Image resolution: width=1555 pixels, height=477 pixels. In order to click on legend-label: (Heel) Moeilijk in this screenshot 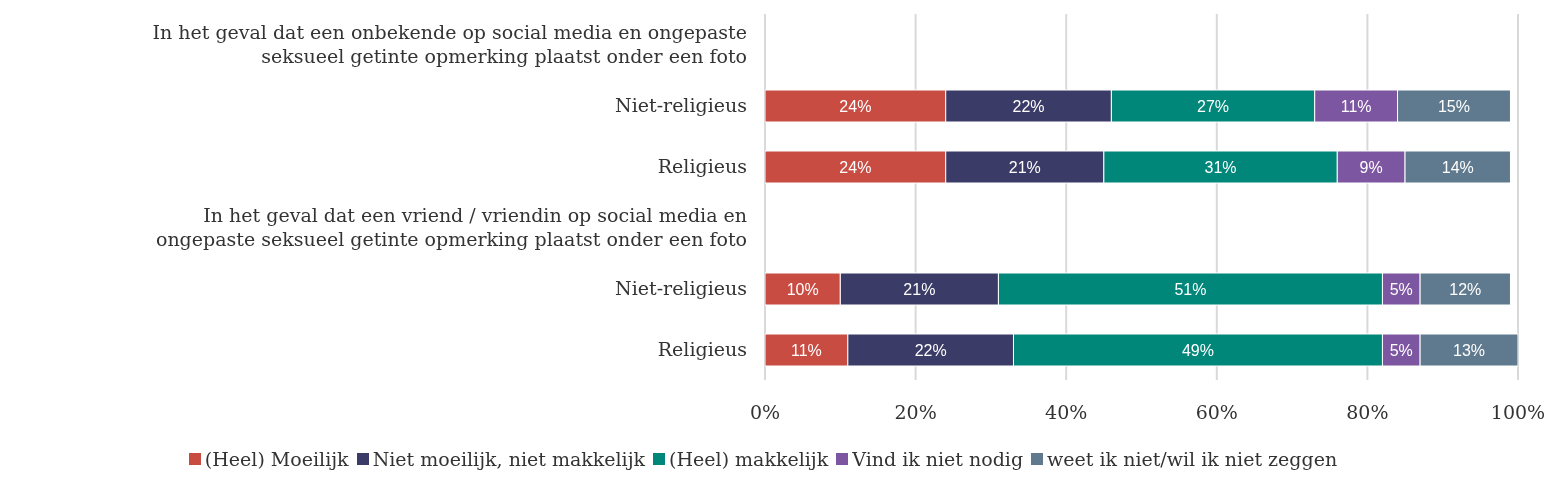, I will do `click(276, 459)`.